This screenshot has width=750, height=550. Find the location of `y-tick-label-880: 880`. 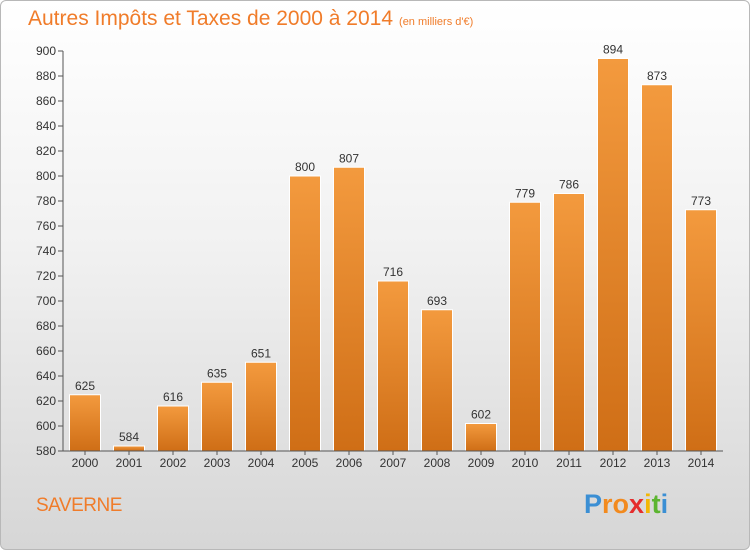

y-tick-label-880: 880 is located at coordinates (46, 76).